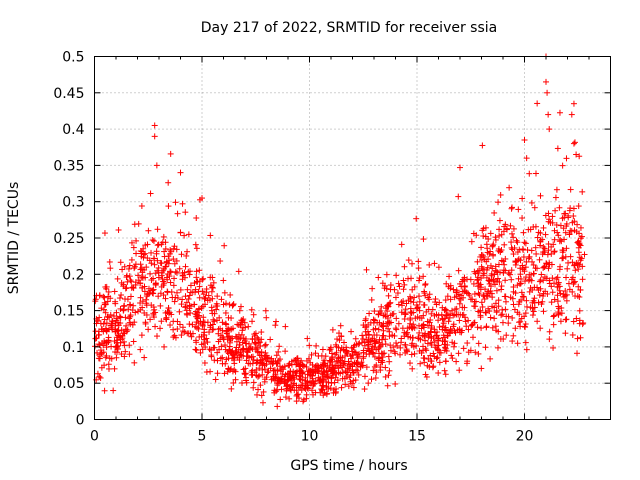 This screenshot has width=640, height=480. Describe the element at coordinates (73, 275) in the screenshot. I see `y-tick-label: 0.2` at that location.